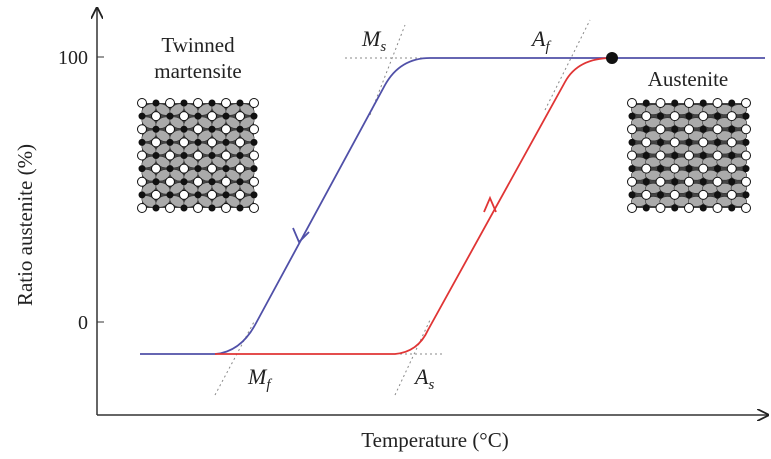  I want to click on phase-label: Austenite, so click(688, 79).